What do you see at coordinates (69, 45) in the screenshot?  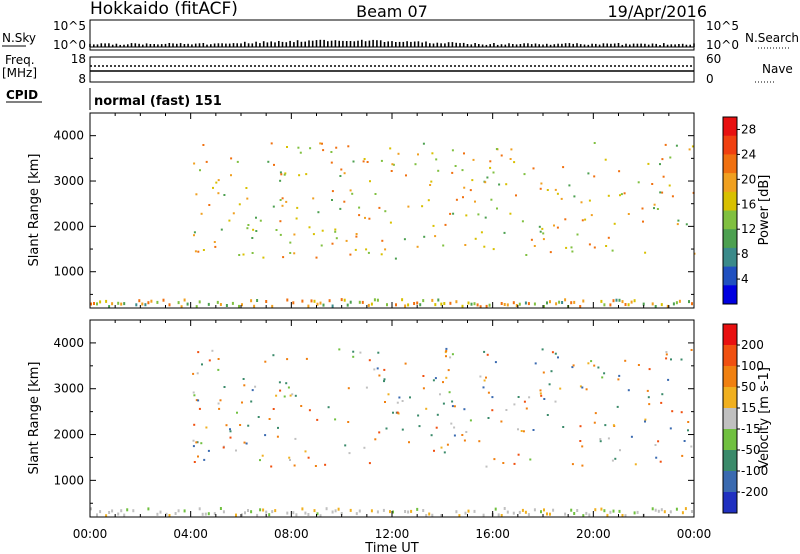 I see `noise-tick-left-bottom: 10^0` at bounding box center [69, 45].